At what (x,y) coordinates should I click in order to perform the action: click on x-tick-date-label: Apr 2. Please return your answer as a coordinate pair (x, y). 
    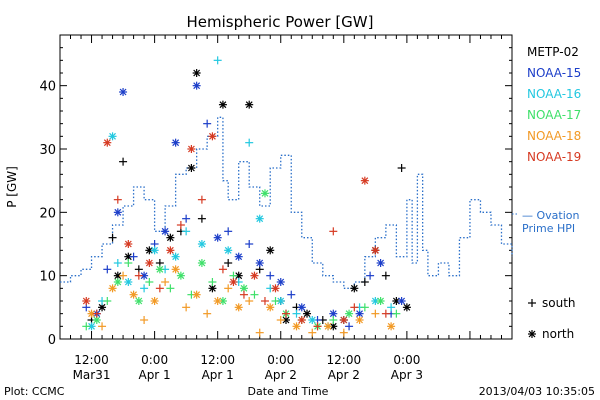
    Looking at the image, I should click on (344, 375).